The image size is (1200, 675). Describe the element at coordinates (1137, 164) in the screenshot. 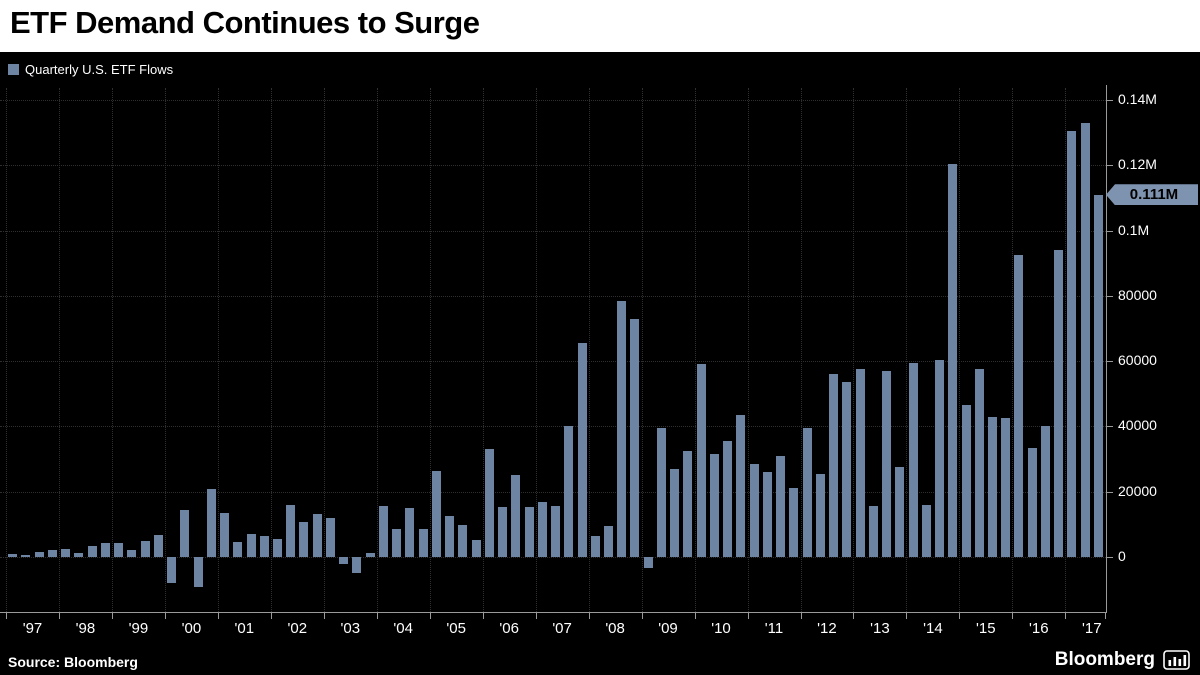

I see `y-axis-label: 0.12M` at that location.